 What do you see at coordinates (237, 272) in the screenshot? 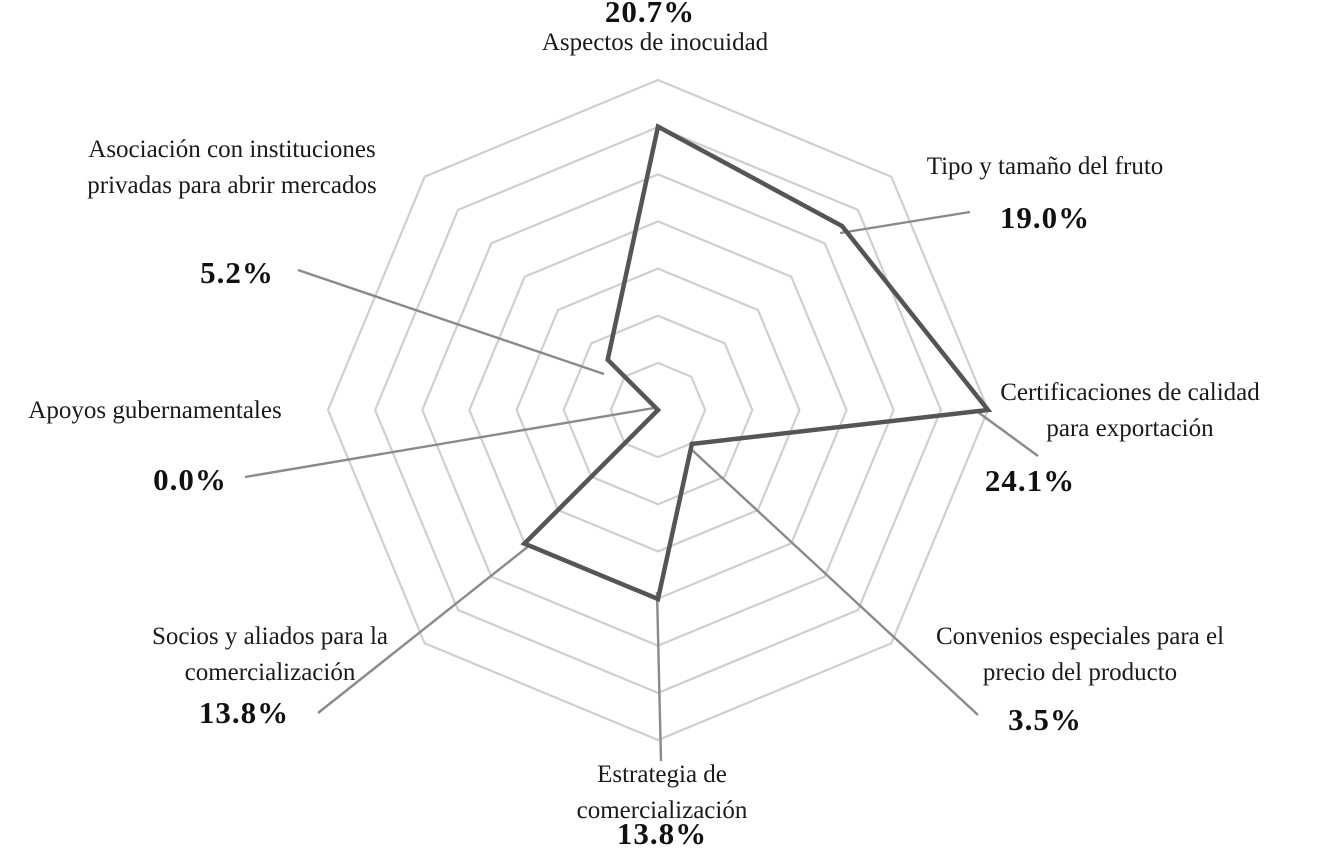
I see `data-label: 5.2%` at bounding box center [237, 272].